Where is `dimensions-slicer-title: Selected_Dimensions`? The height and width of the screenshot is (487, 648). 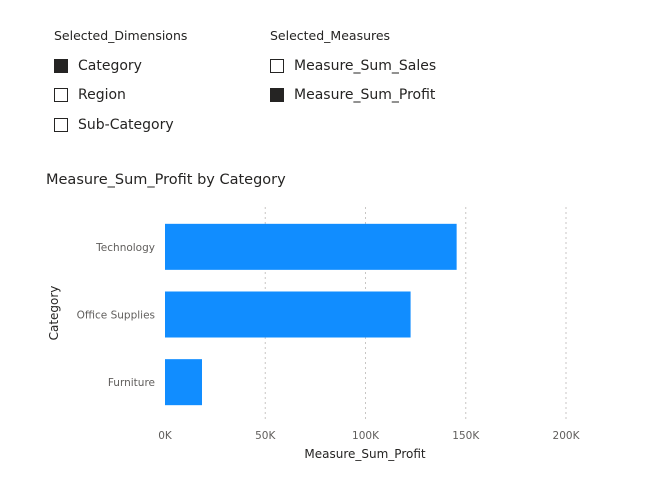 dimensions-slicer-title: Selected_Dimensions is located at coordinates (121, 35).